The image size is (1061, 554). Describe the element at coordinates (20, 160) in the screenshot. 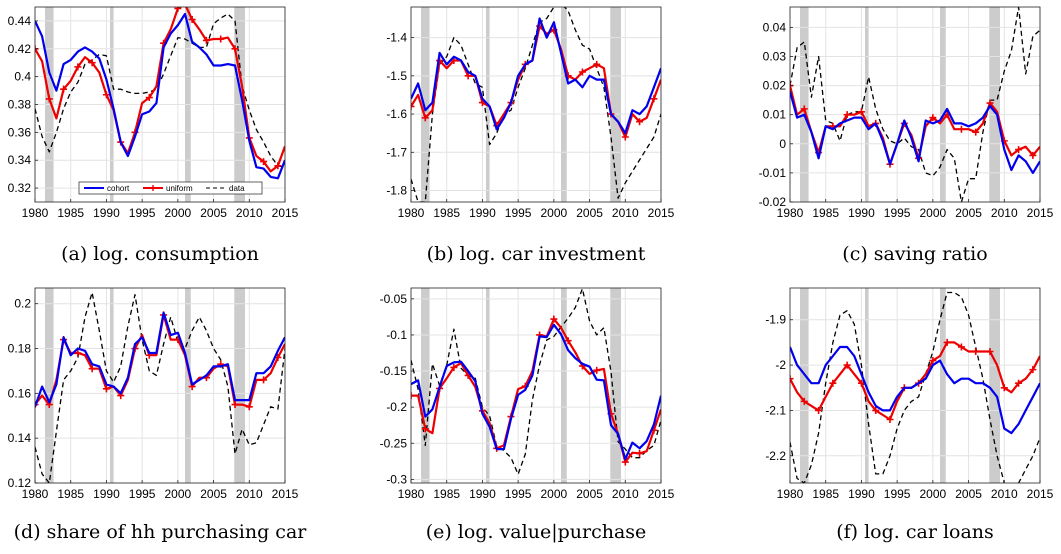

I see `y-tick-label: 0.34` at that location.